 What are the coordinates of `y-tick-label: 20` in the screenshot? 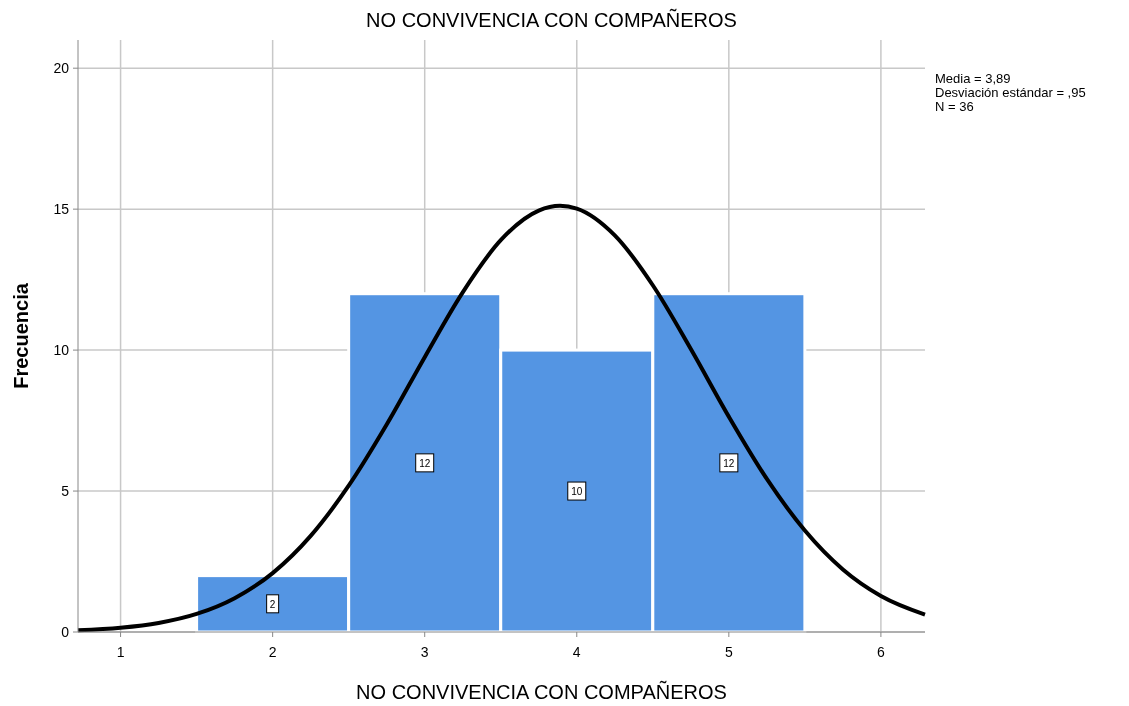 It's located at (61, 68).